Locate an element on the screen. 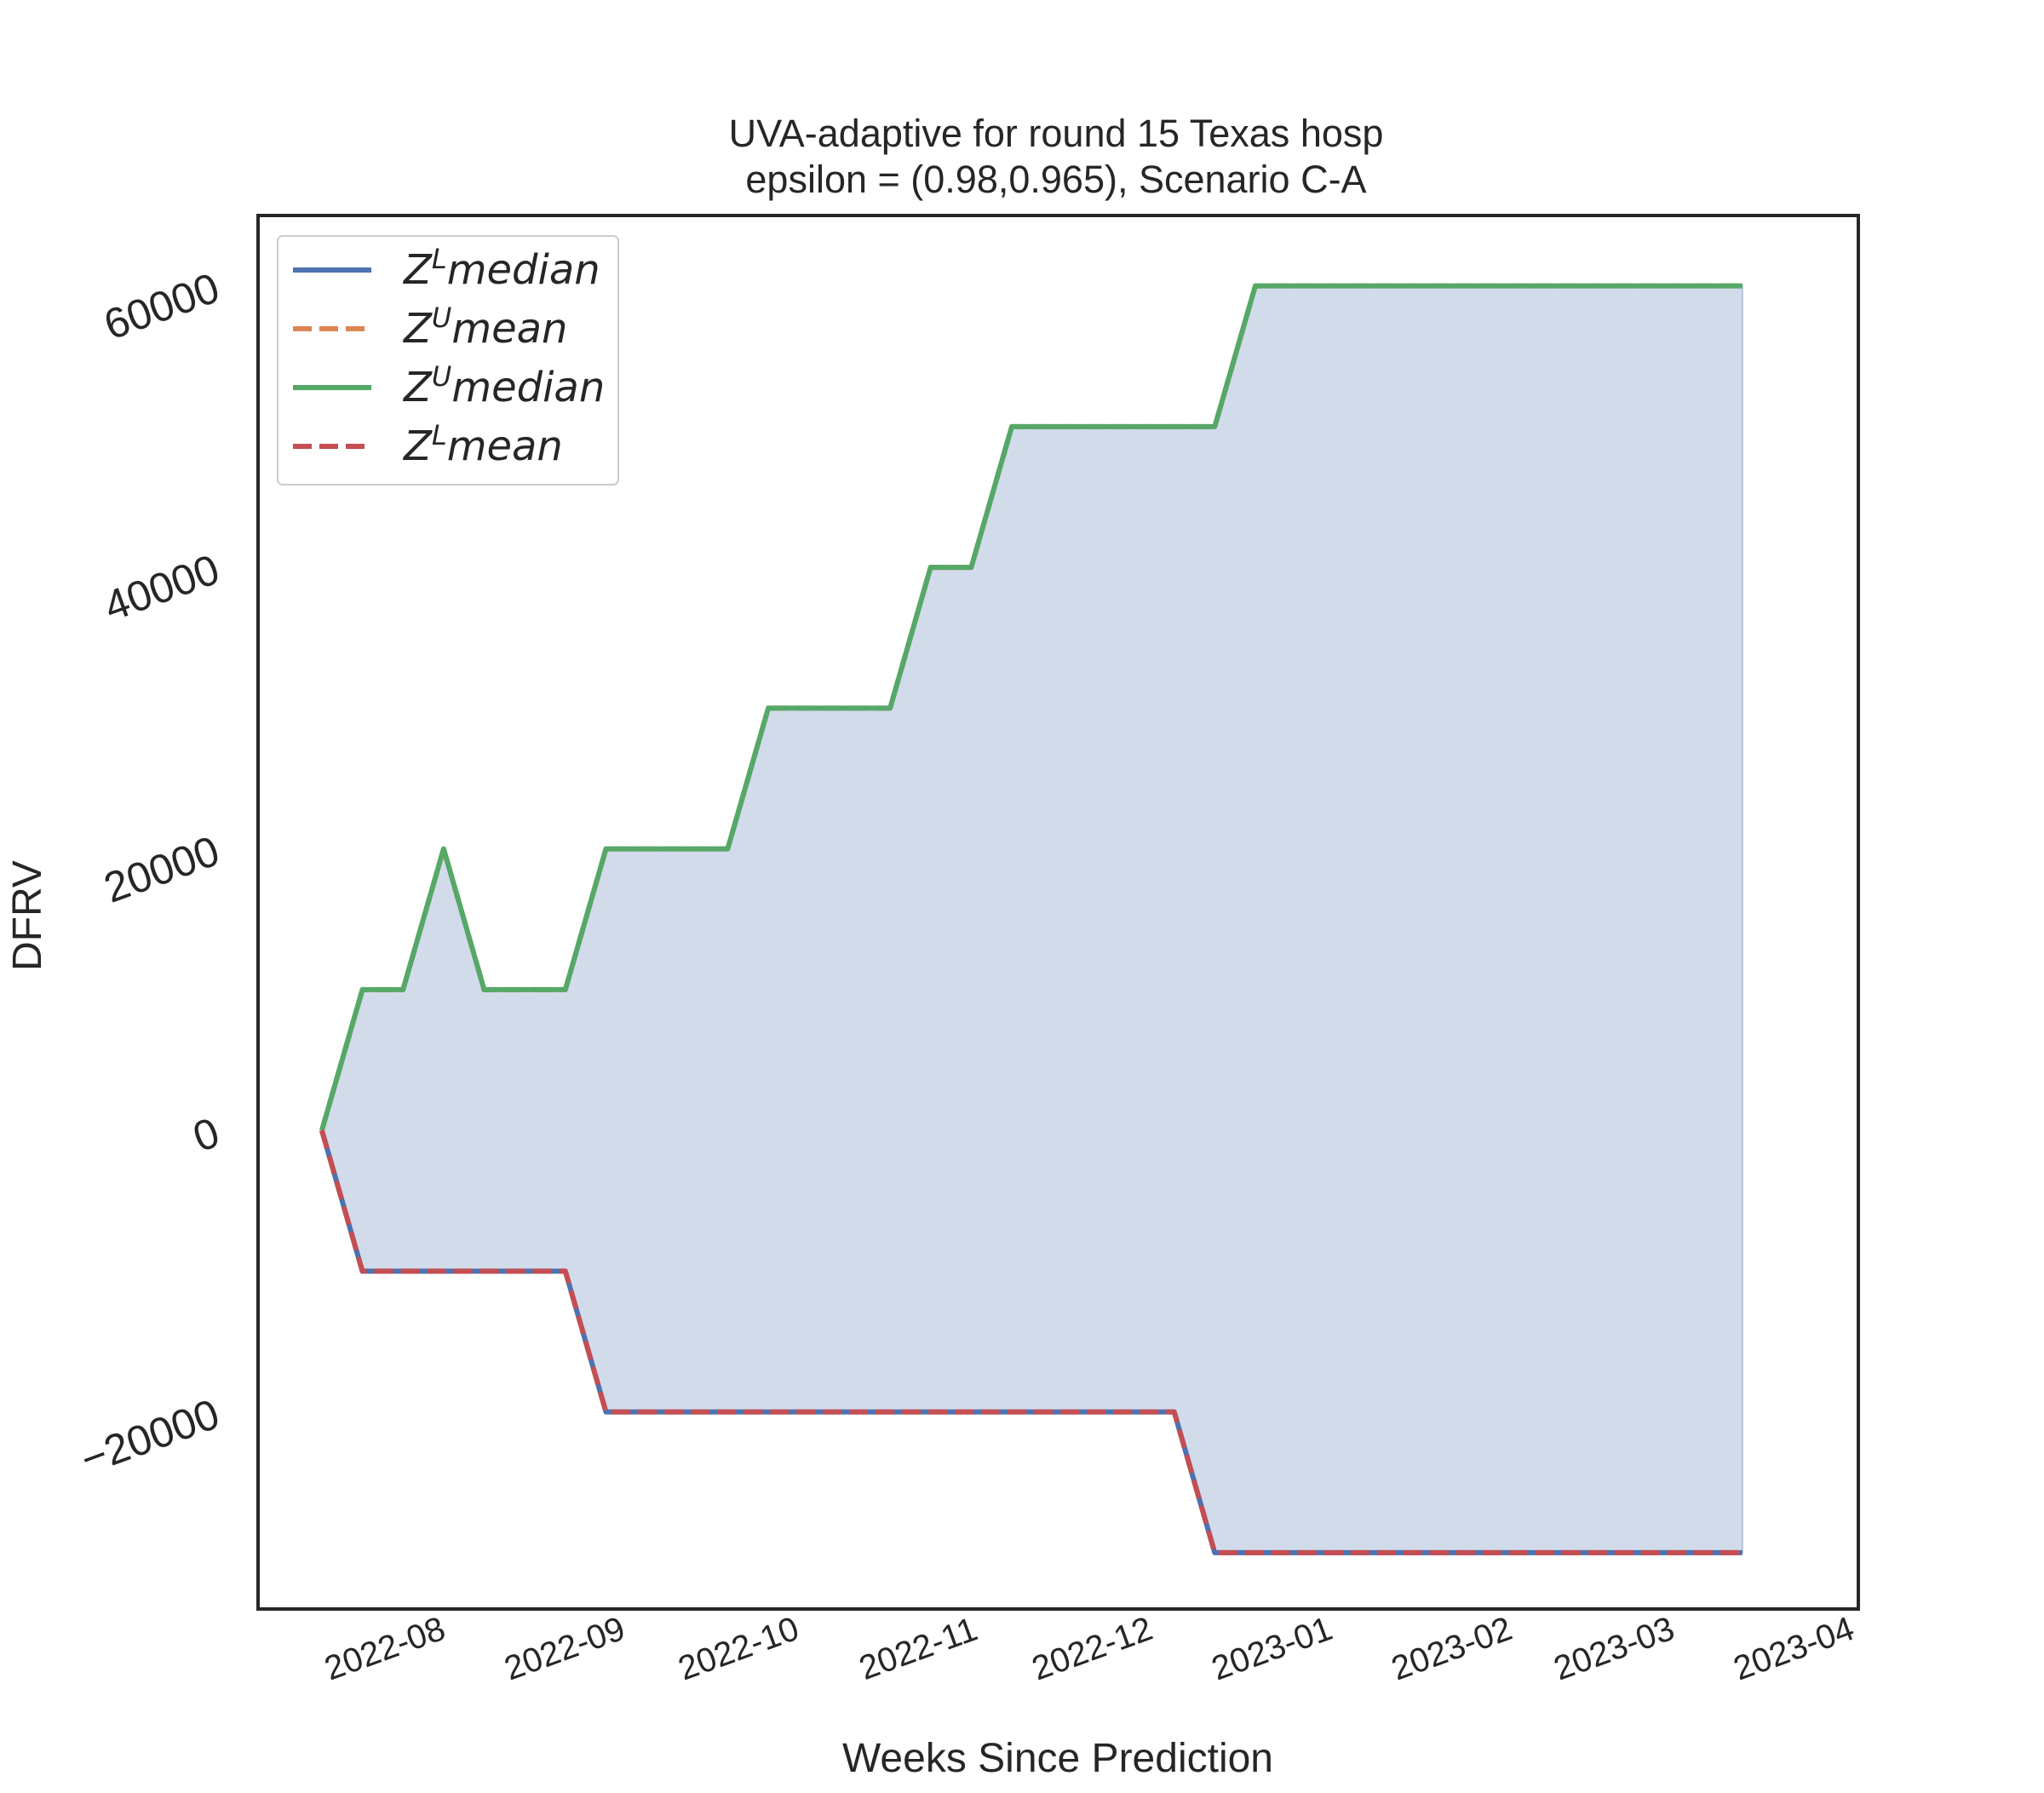 This screenshot has width=2044, height=1793. legend-label: ZUmean is located at coordinates (484, 328).